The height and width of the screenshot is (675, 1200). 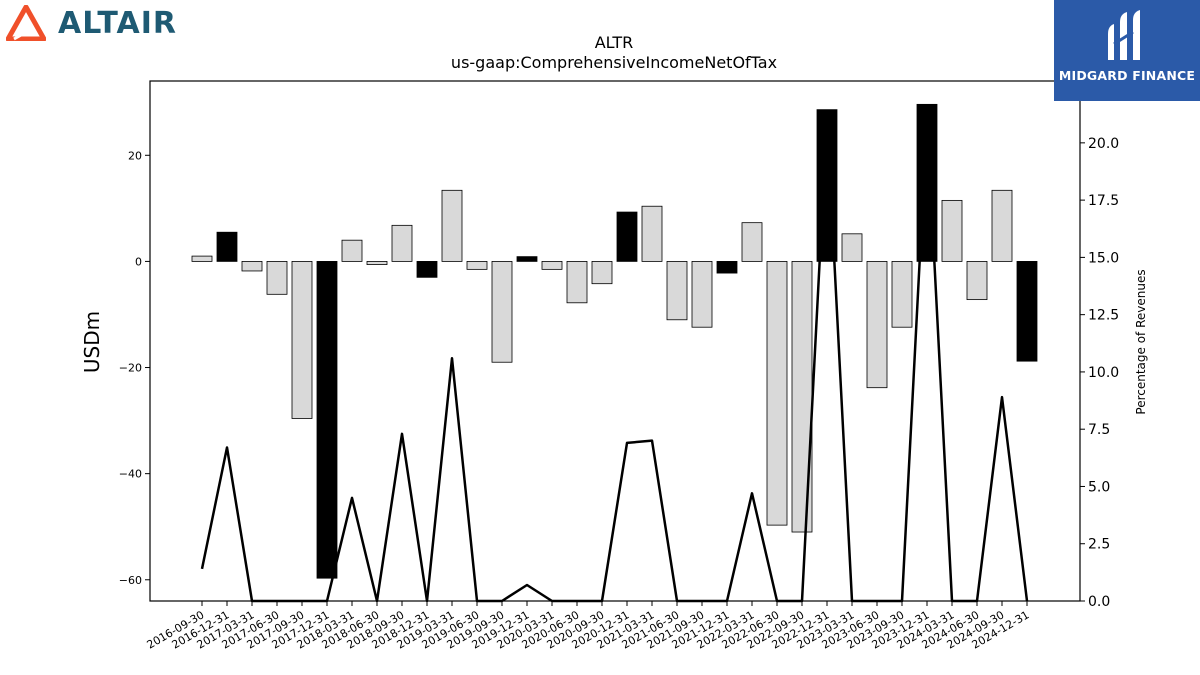 I want to click on altair-logo: ALTAIR, so click(x=91, y=23).